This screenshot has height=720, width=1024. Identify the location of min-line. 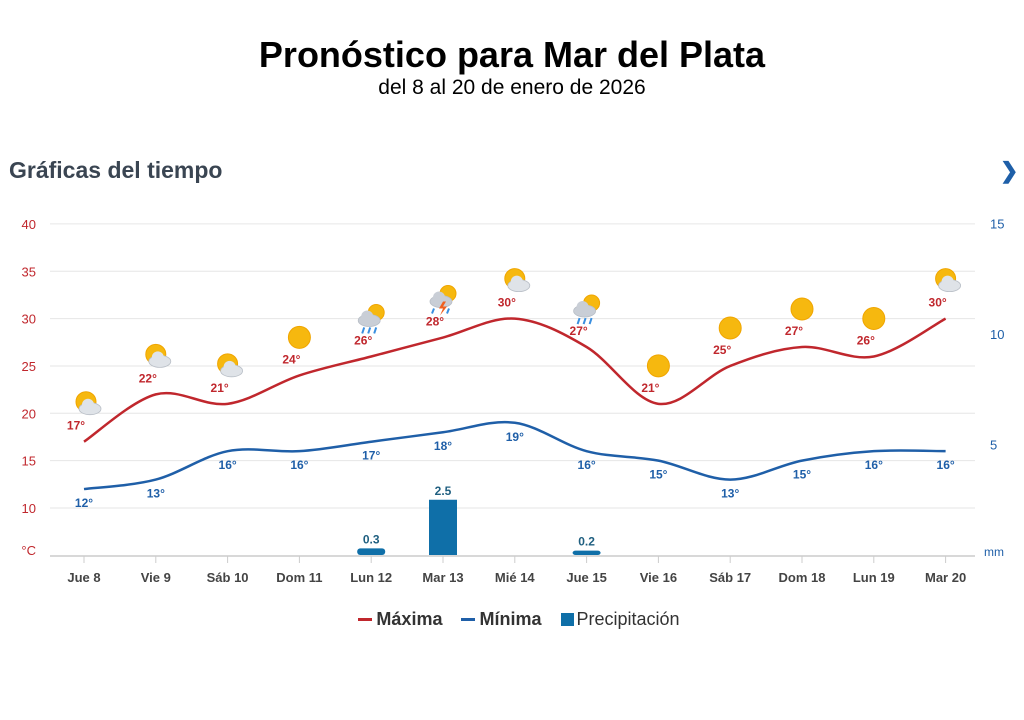
(514, 455).